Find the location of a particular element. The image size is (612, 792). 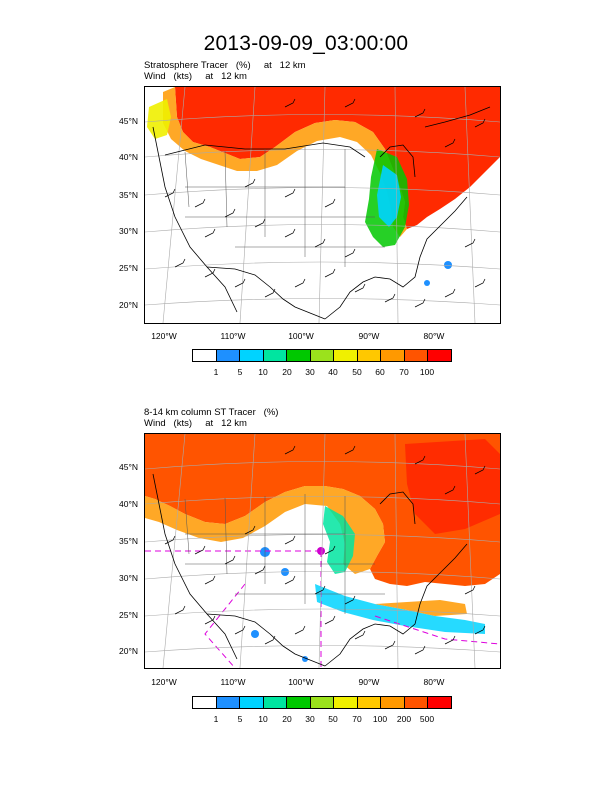

panel-2-colorbar-label: 70 is located at coordinates (357, 719).